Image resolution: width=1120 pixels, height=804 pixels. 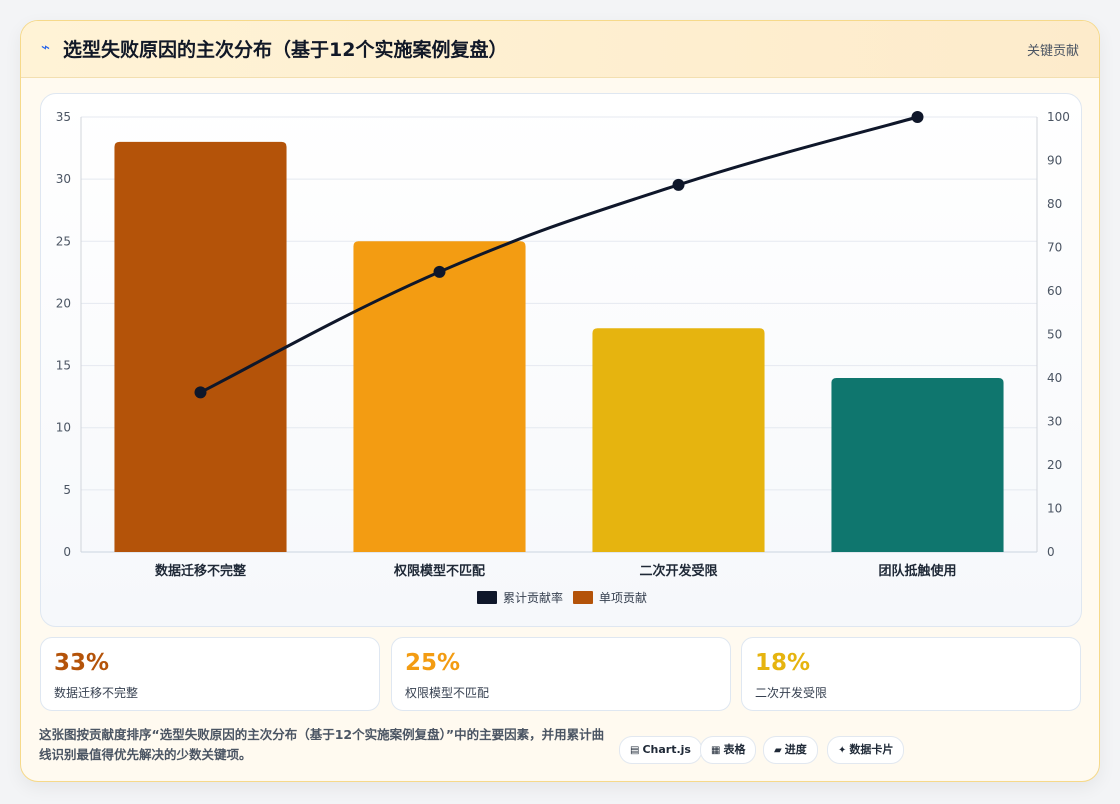 What do you see at coordinates (1054, 378) in the screenshot?
I see `y-right-tick-label: 40` at bounding box center [1054, 378].